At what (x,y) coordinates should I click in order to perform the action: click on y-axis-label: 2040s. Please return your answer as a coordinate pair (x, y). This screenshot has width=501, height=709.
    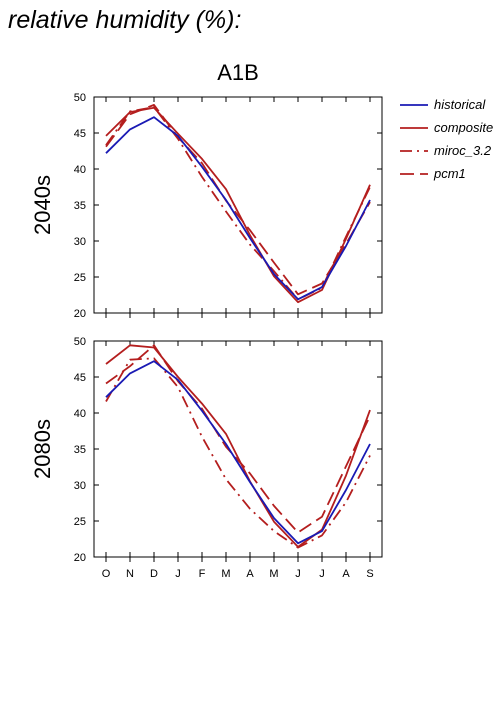
    Looking at the image, I should click on (42, 205).